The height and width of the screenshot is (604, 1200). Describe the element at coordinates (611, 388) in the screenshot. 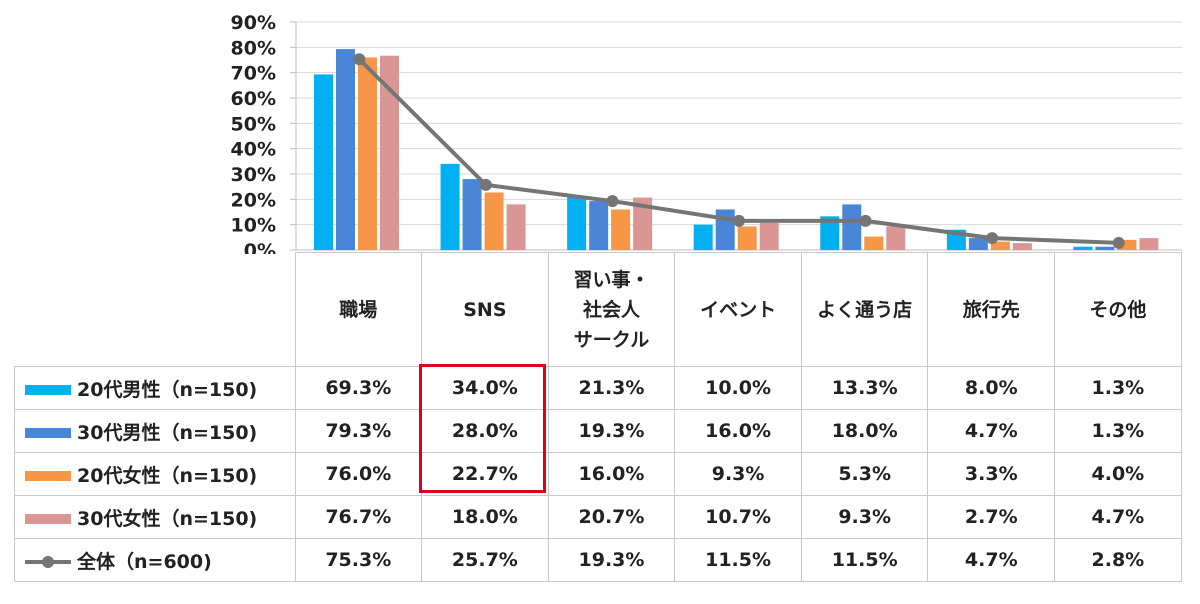

I see `data-cell: 21.3%` at that location.